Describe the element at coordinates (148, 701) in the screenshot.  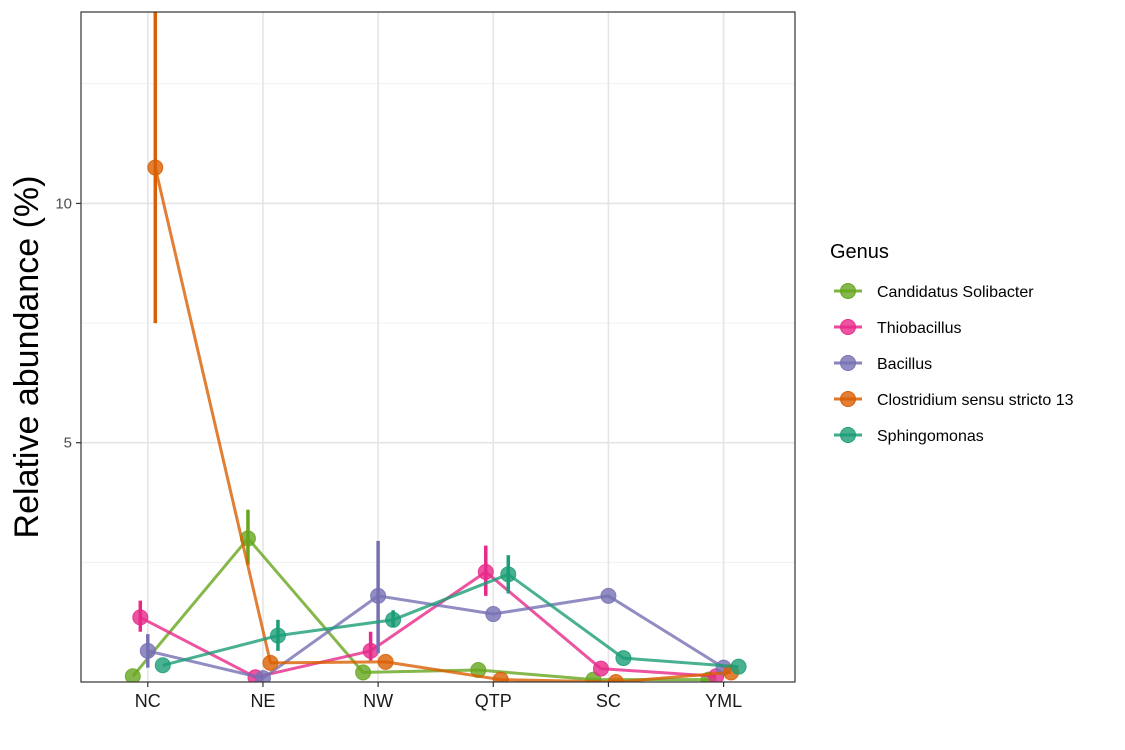
I see `x-tick-label: NC` at that location.